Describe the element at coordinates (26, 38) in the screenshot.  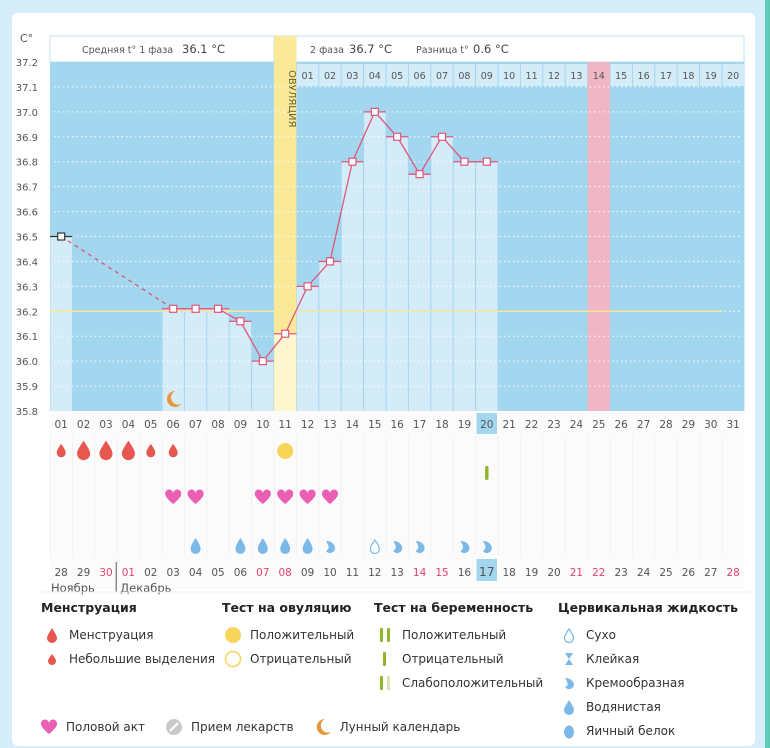
I see `y-unit-label: C°` at that location.